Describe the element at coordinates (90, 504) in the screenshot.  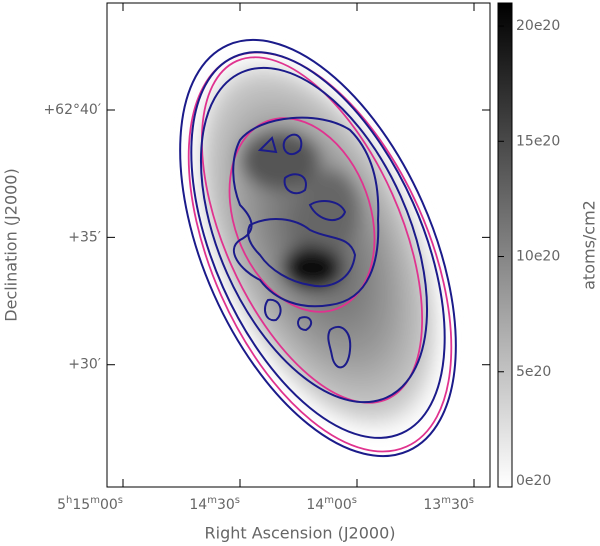
I see `x-tick-label: 5h15m00s` at that location.